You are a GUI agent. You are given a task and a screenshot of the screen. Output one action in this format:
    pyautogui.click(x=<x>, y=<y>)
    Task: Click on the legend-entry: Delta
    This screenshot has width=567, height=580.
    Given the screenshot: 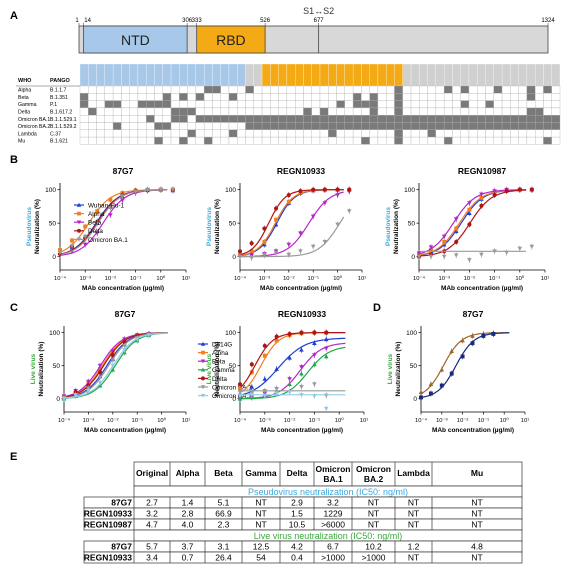 What is the action you would take?
    pyautogui.click(x=95, y=231)
    